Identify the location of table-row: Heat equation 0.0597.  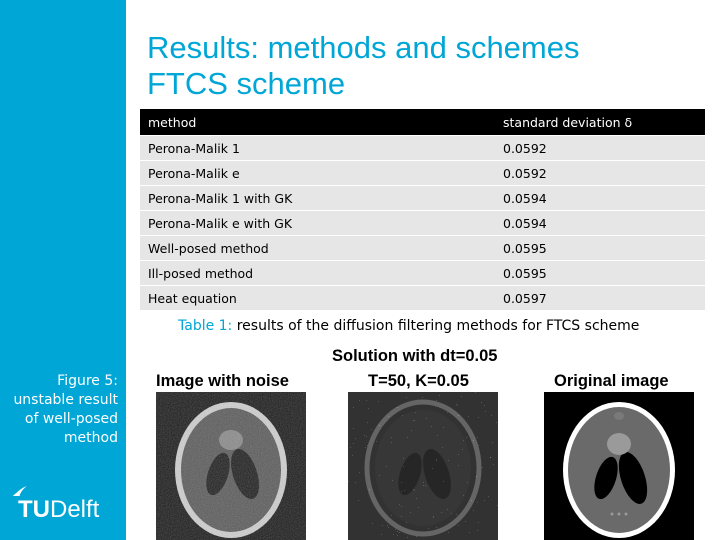
(422, 297).